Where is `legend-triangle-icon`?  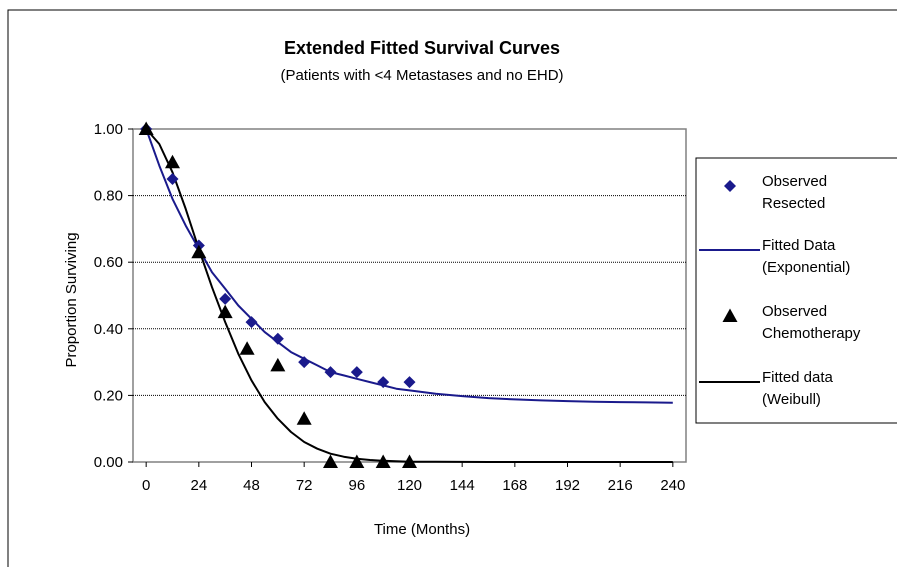
legend-triangle-icon is located at coordinates (730, 315).